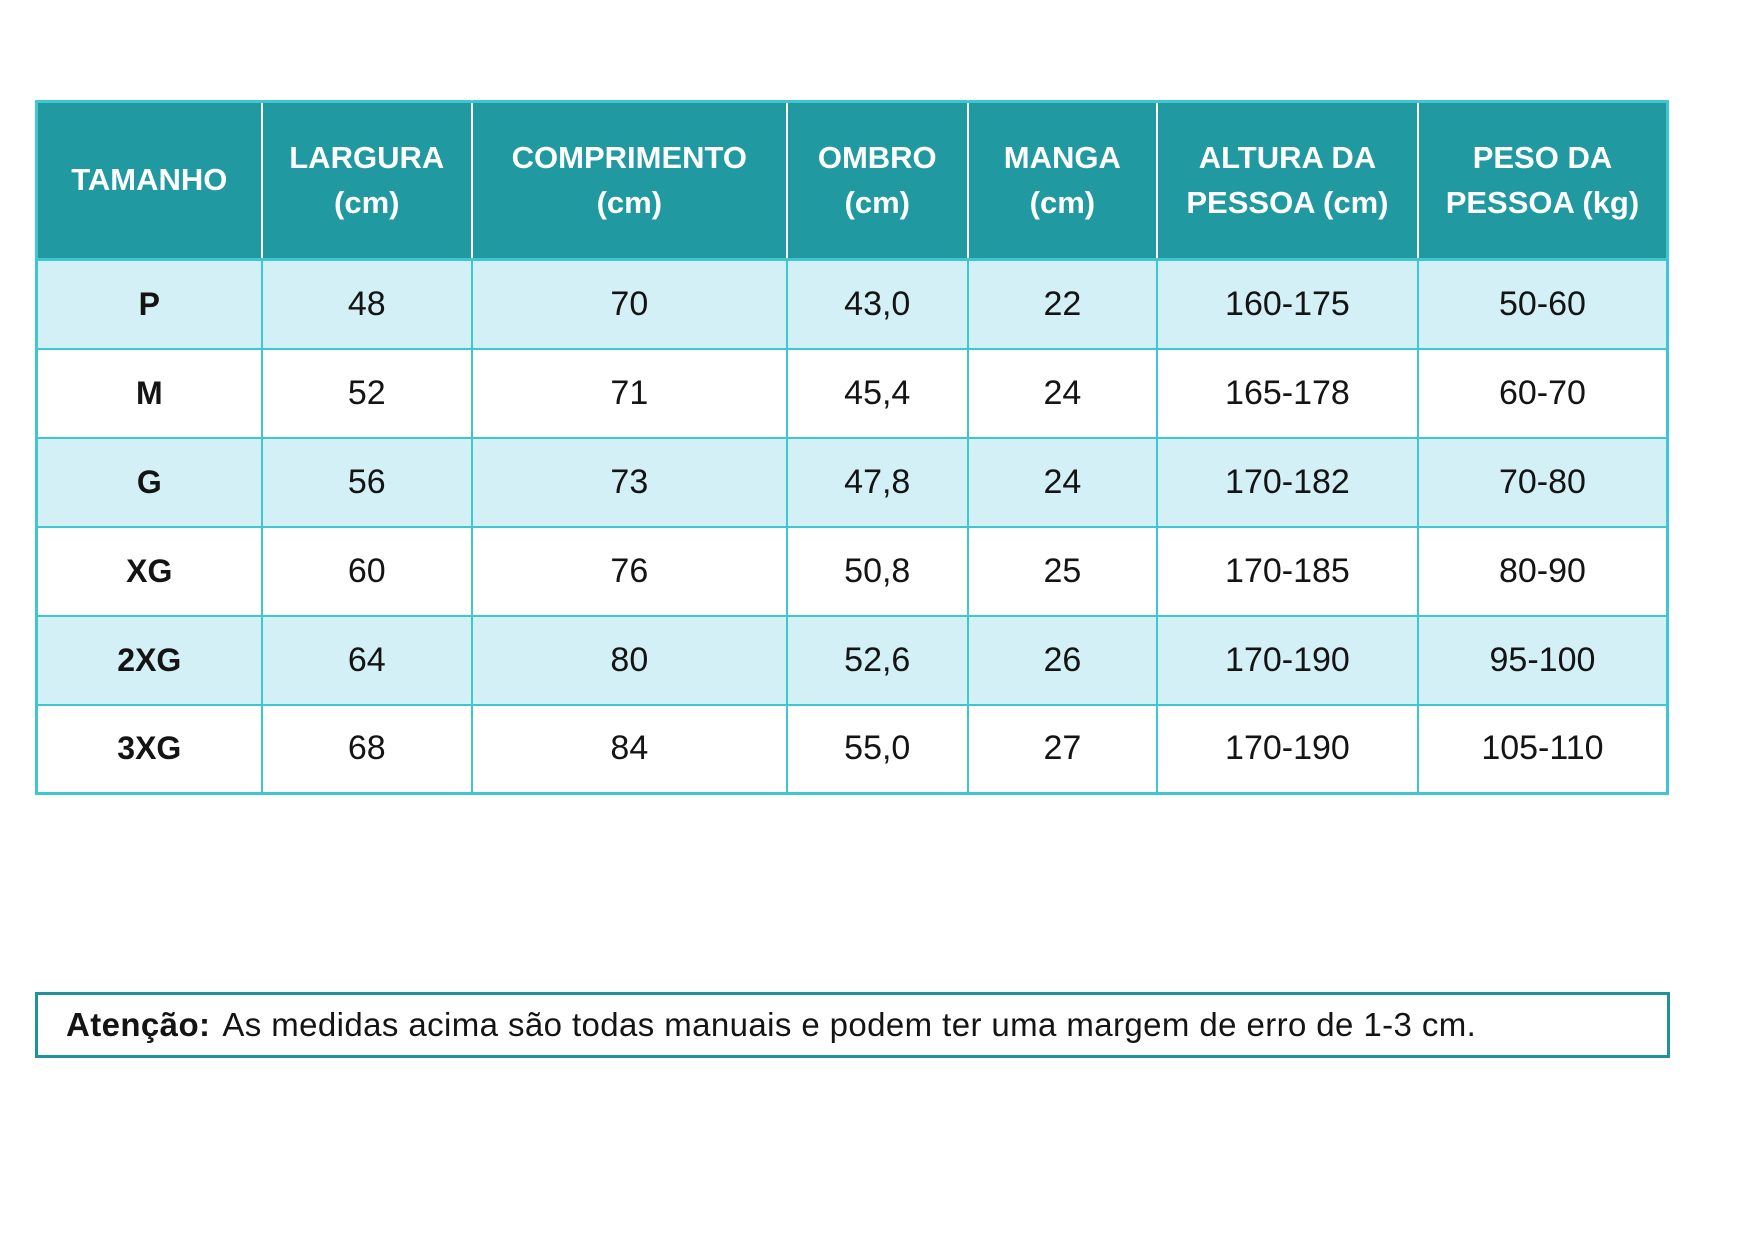  Describe the element at coordinates (1542, 304) in the screenshot. I see `cell-peso: 50-60` at that location.